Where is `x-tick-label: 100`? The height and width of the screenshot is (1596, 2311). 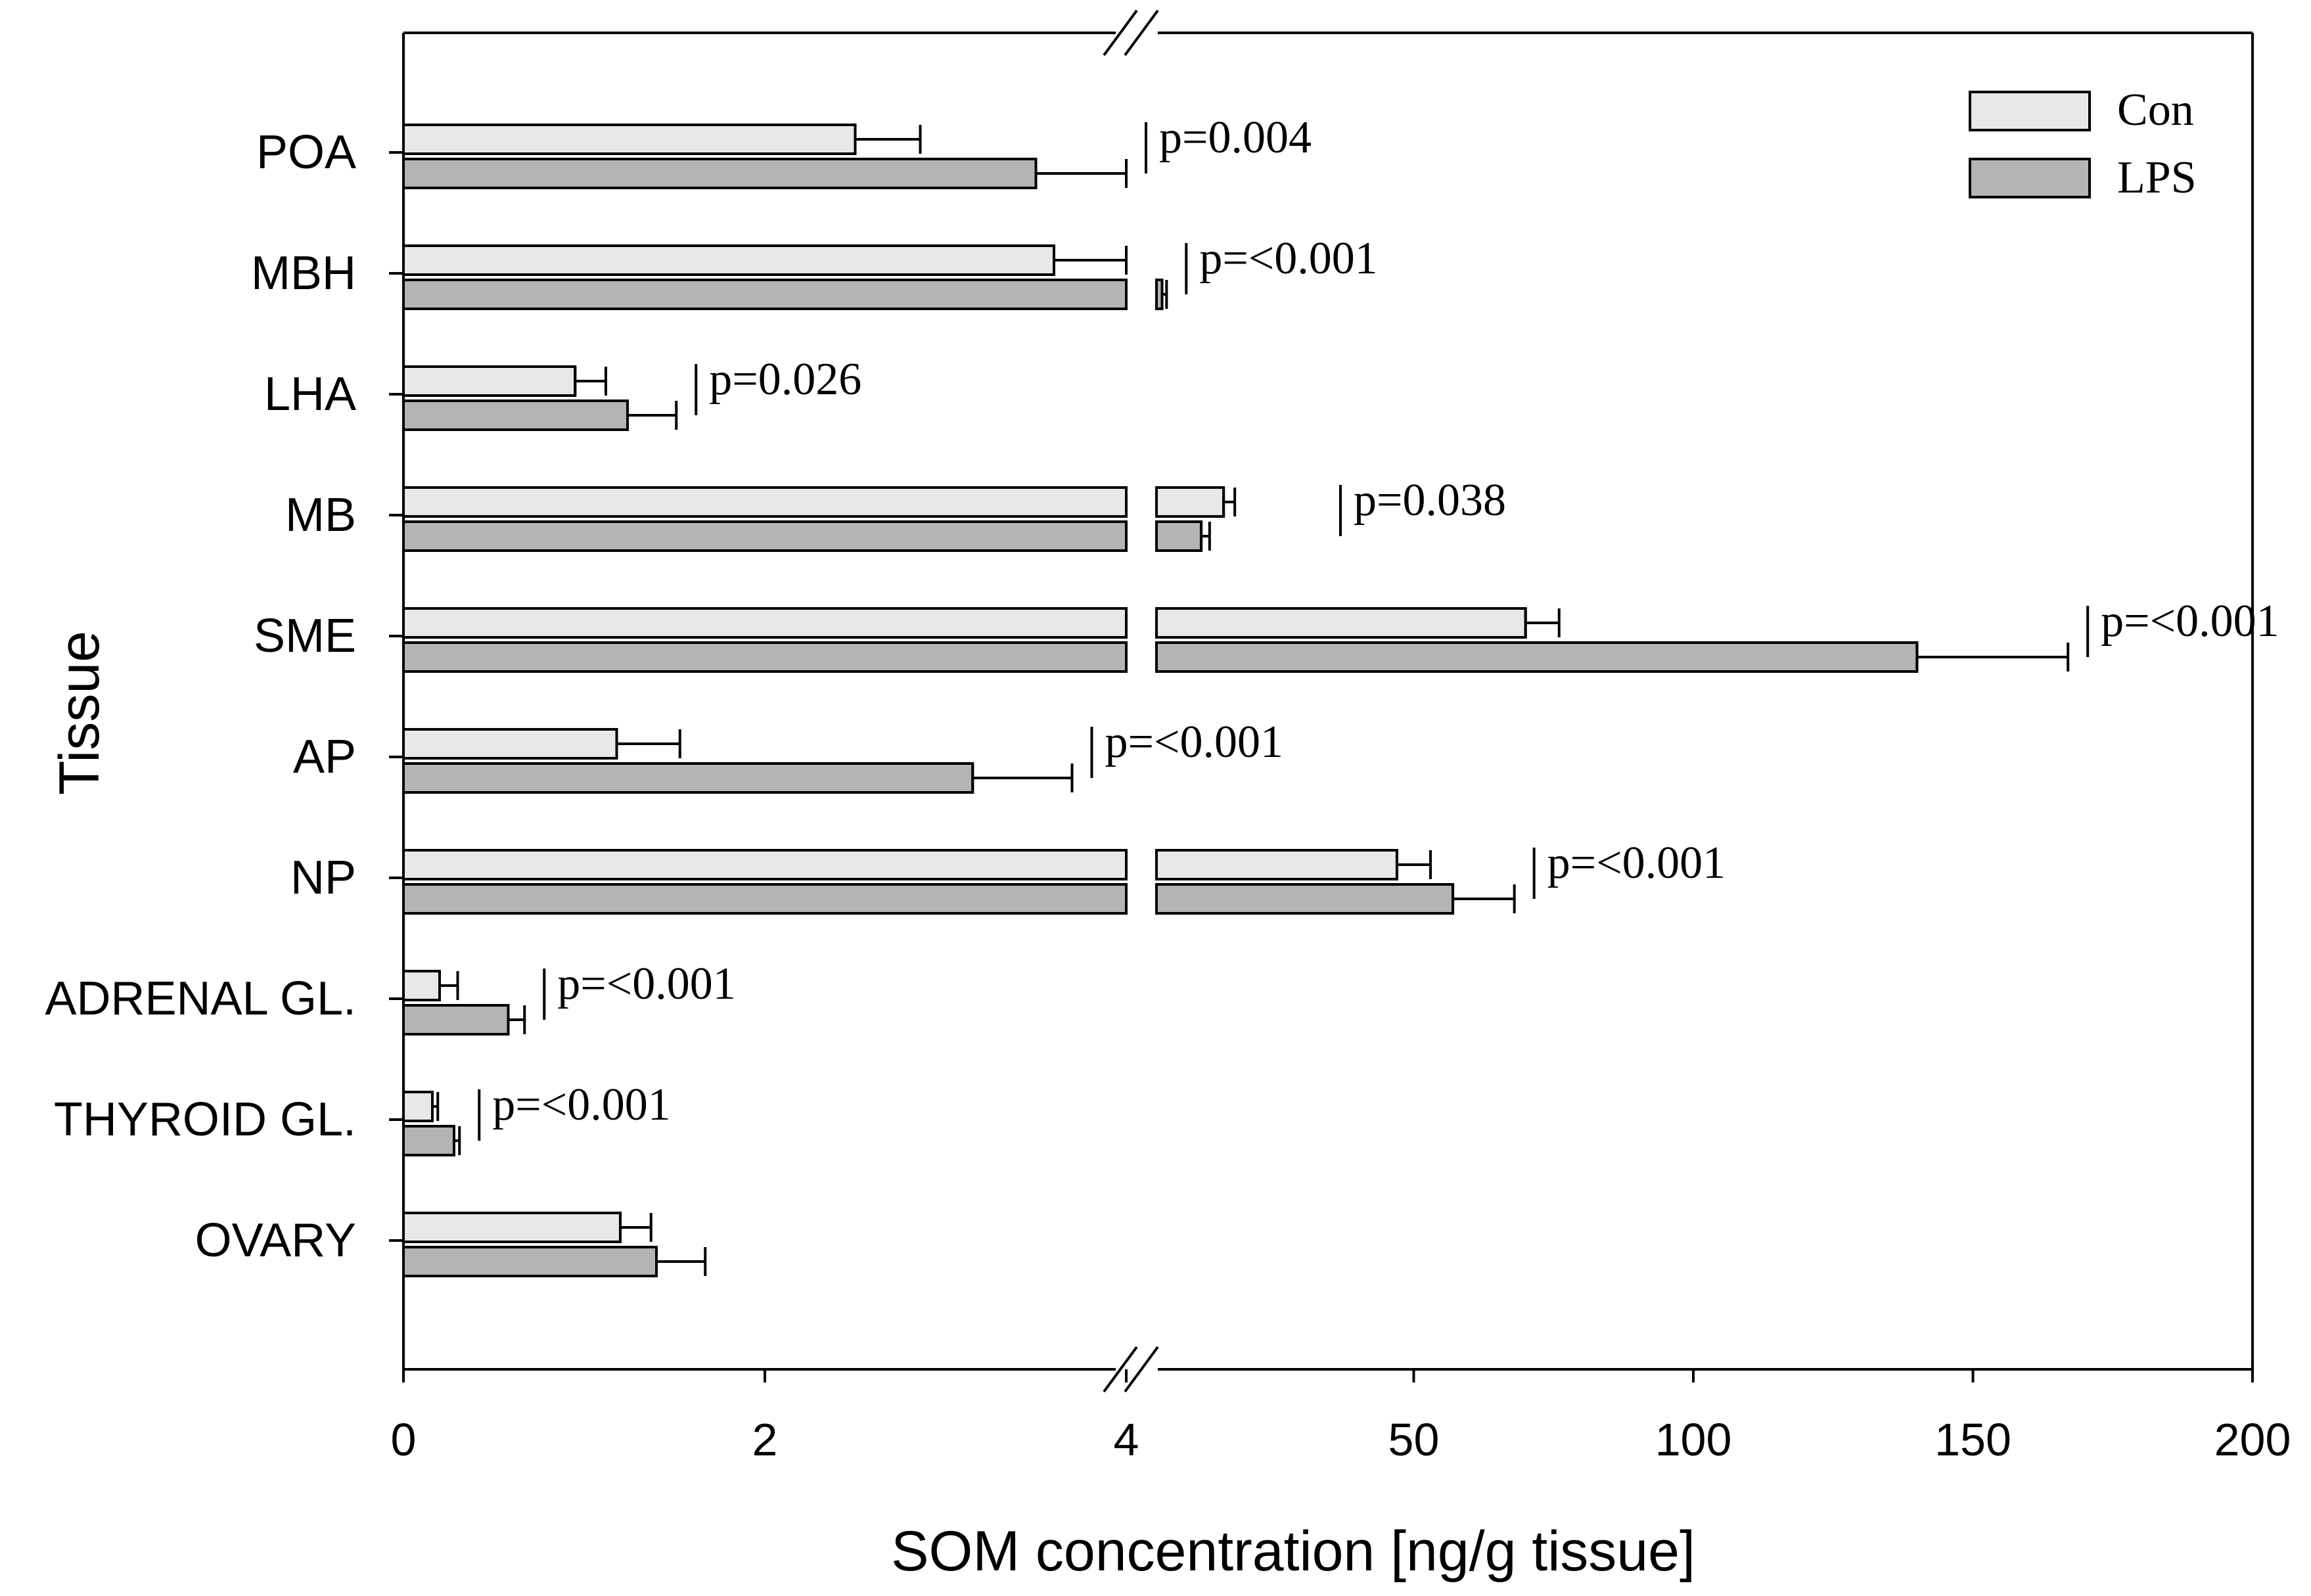
x-tick-label: 100 is located at coordinates (1693, 1439).